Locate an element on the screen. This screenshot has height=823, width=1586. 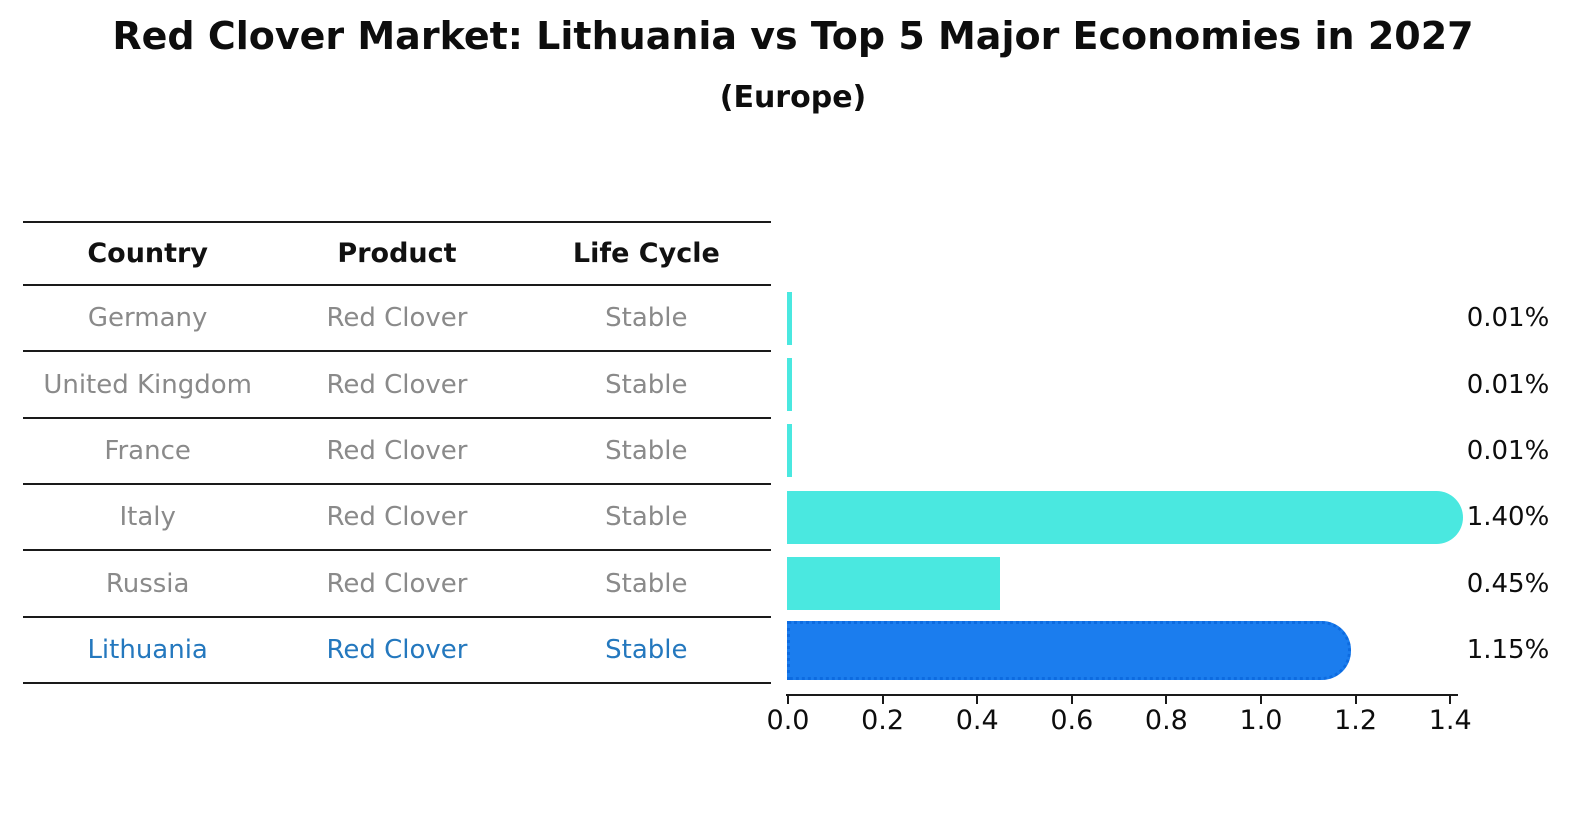
bar-lithuania is located at coordinates (1069, 650).